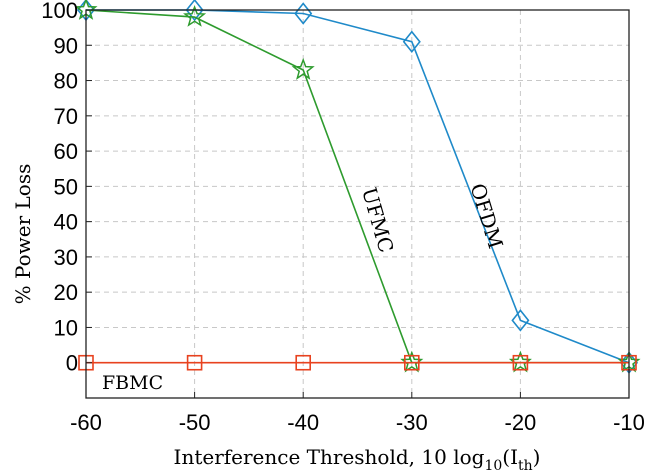 The image size is (649, 474). I want to click on x-tick-label: -60, so click(86, 422).